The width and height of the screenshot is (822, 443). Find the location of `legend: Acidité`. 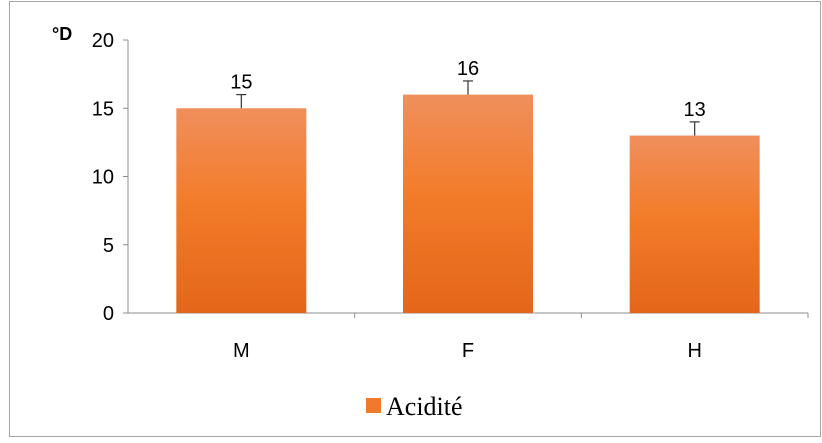

legend: Acidité is located at coordinates (414, 406).